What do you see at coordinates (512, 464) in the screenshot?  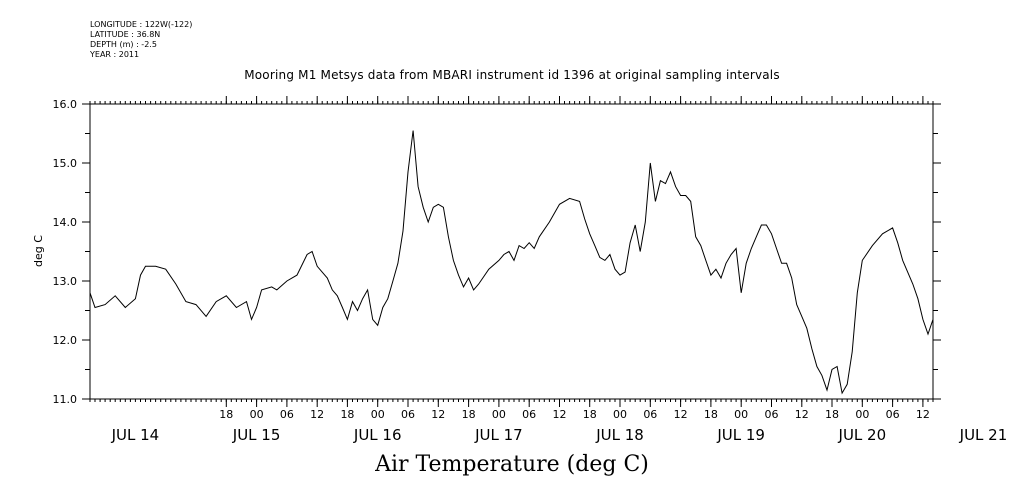 I see `x-axis-title: Air Temperature (deg C)` at bounding box center [512, 464].